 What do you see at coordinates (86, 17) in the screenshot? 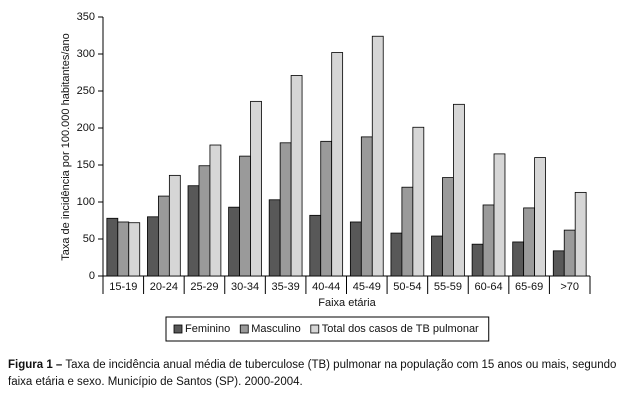
I see `y-tick-label: 350` at bounding box center [86, 17].